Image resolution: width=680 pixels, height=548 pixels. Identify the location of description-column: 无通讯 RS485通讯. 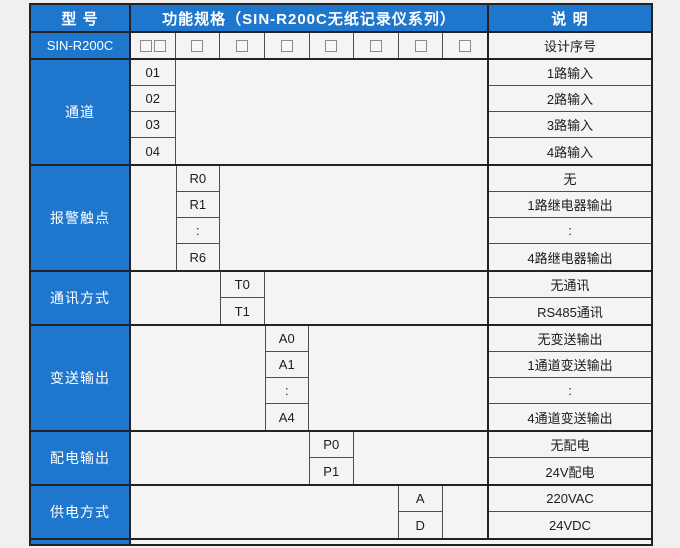
(569, 298).